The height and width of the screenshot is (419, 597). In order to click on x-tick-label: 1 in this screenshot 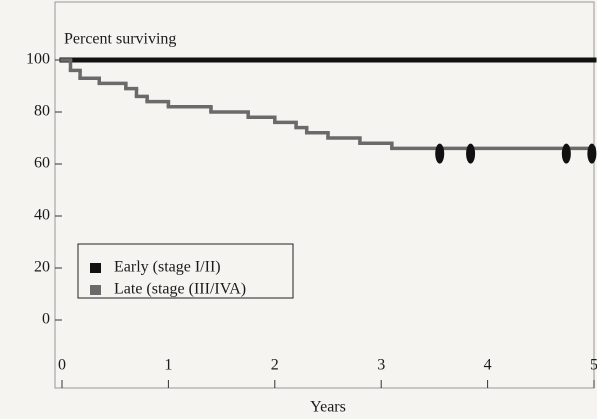, I will do `click(168, 365)`.